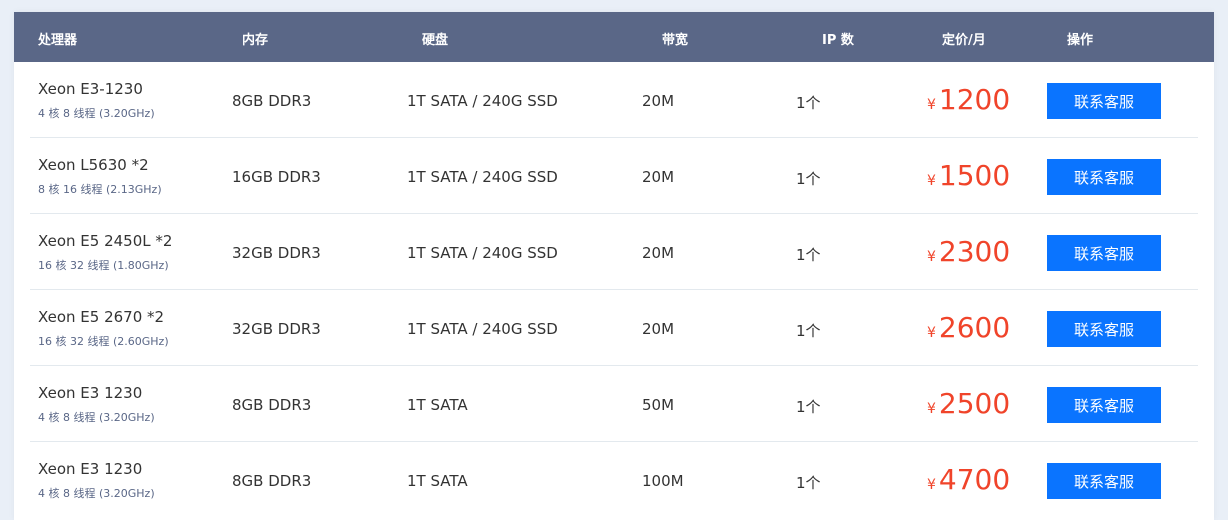 Image resolution: width=1228 pixels, height=520 pixels. Describe the element at coordinates (974, 175) in the screenshot. I see `price-value: 1500` at that location.